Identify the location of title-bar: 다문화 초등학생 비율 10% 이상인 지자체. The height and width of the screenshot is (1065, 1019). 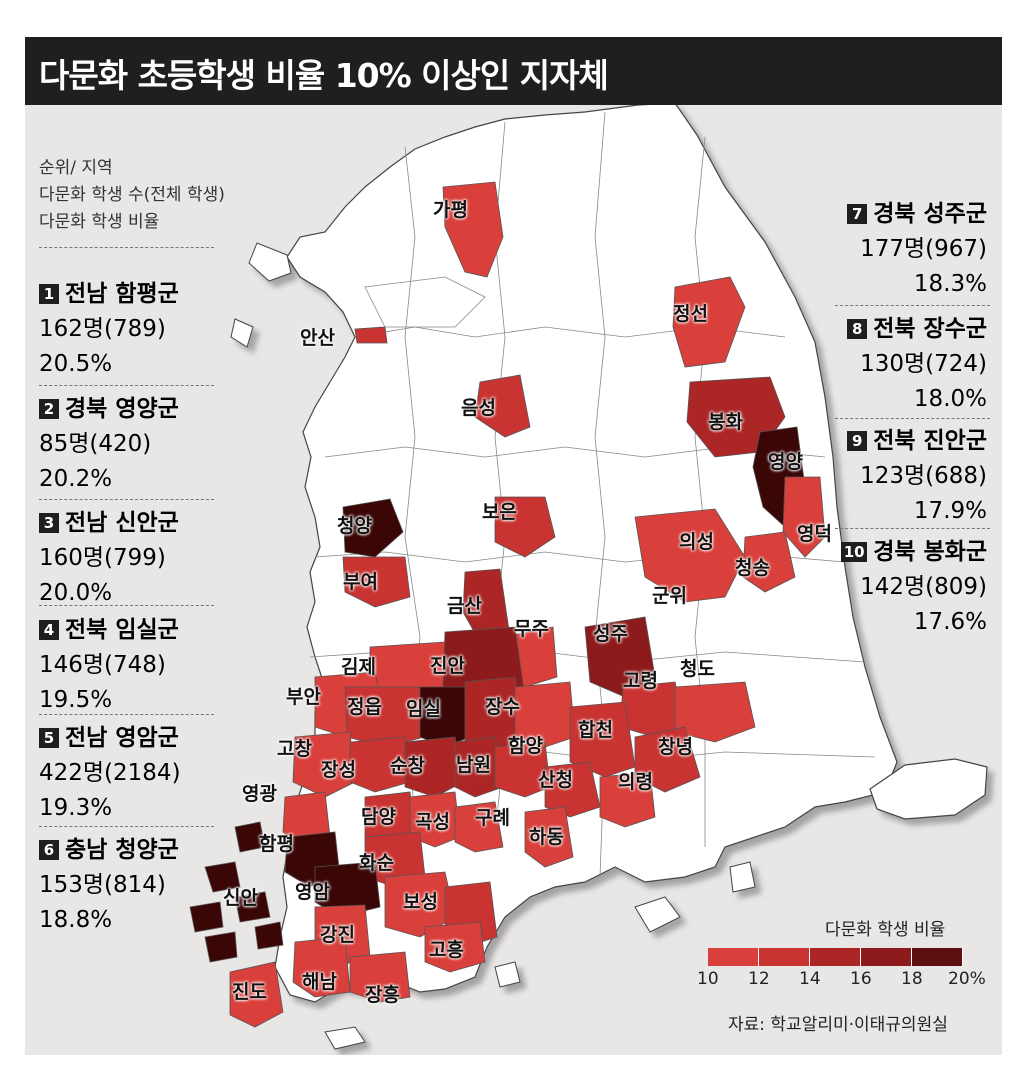
(513, 71).